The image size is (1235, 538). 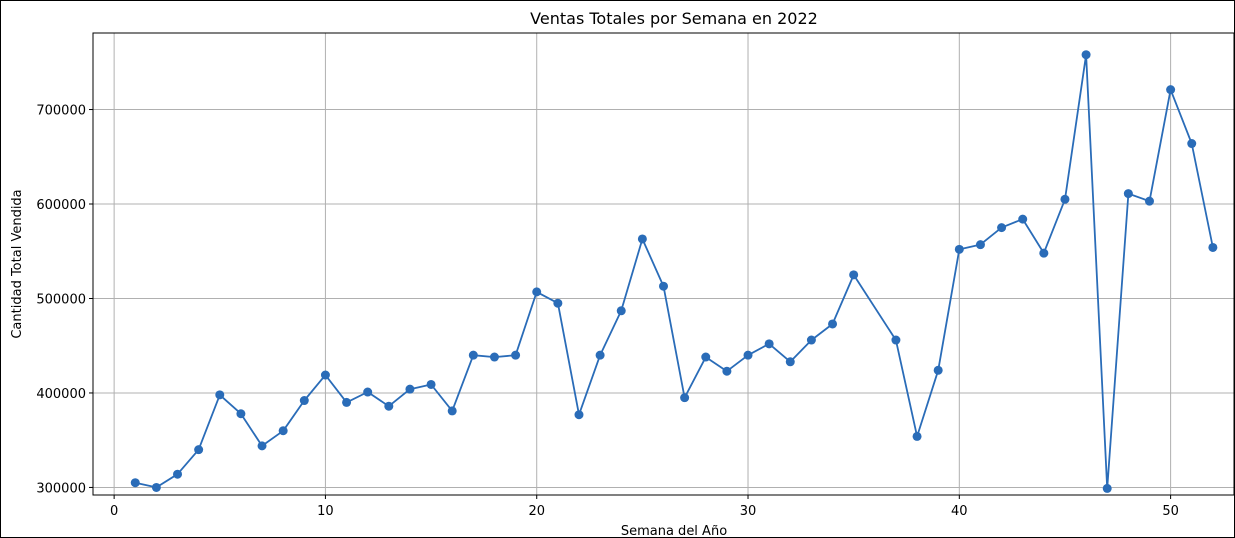 What do you see at coordinates (61, 299) in the screenshot?
I see `y-tick-label: 500000` at bounding box center [61, 299].